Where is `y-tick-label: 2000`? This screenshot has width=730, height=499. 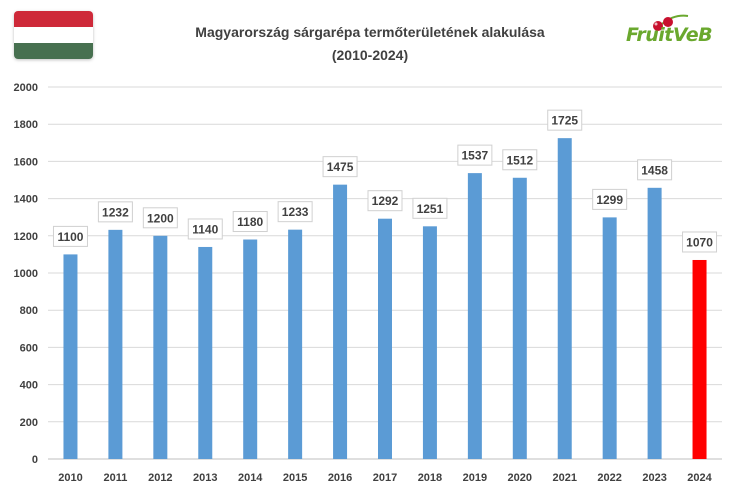 y-tick-label: 2000 is located at coordinates (26, 88).